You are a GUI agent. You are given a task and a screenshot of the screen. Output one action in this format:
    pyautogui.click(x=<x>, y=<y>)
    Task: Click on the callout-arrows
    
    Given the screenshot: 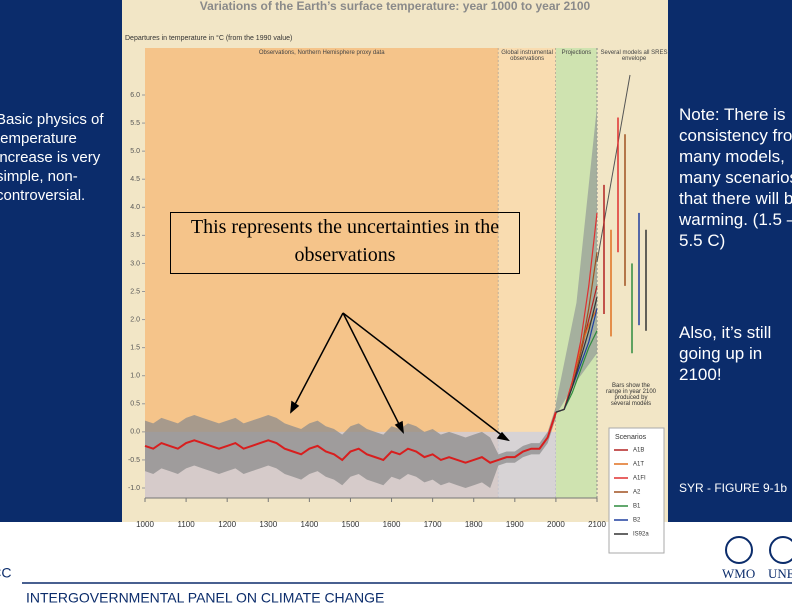 What is the action you would take?
    pyautogui.click(x=400, y=377)
    